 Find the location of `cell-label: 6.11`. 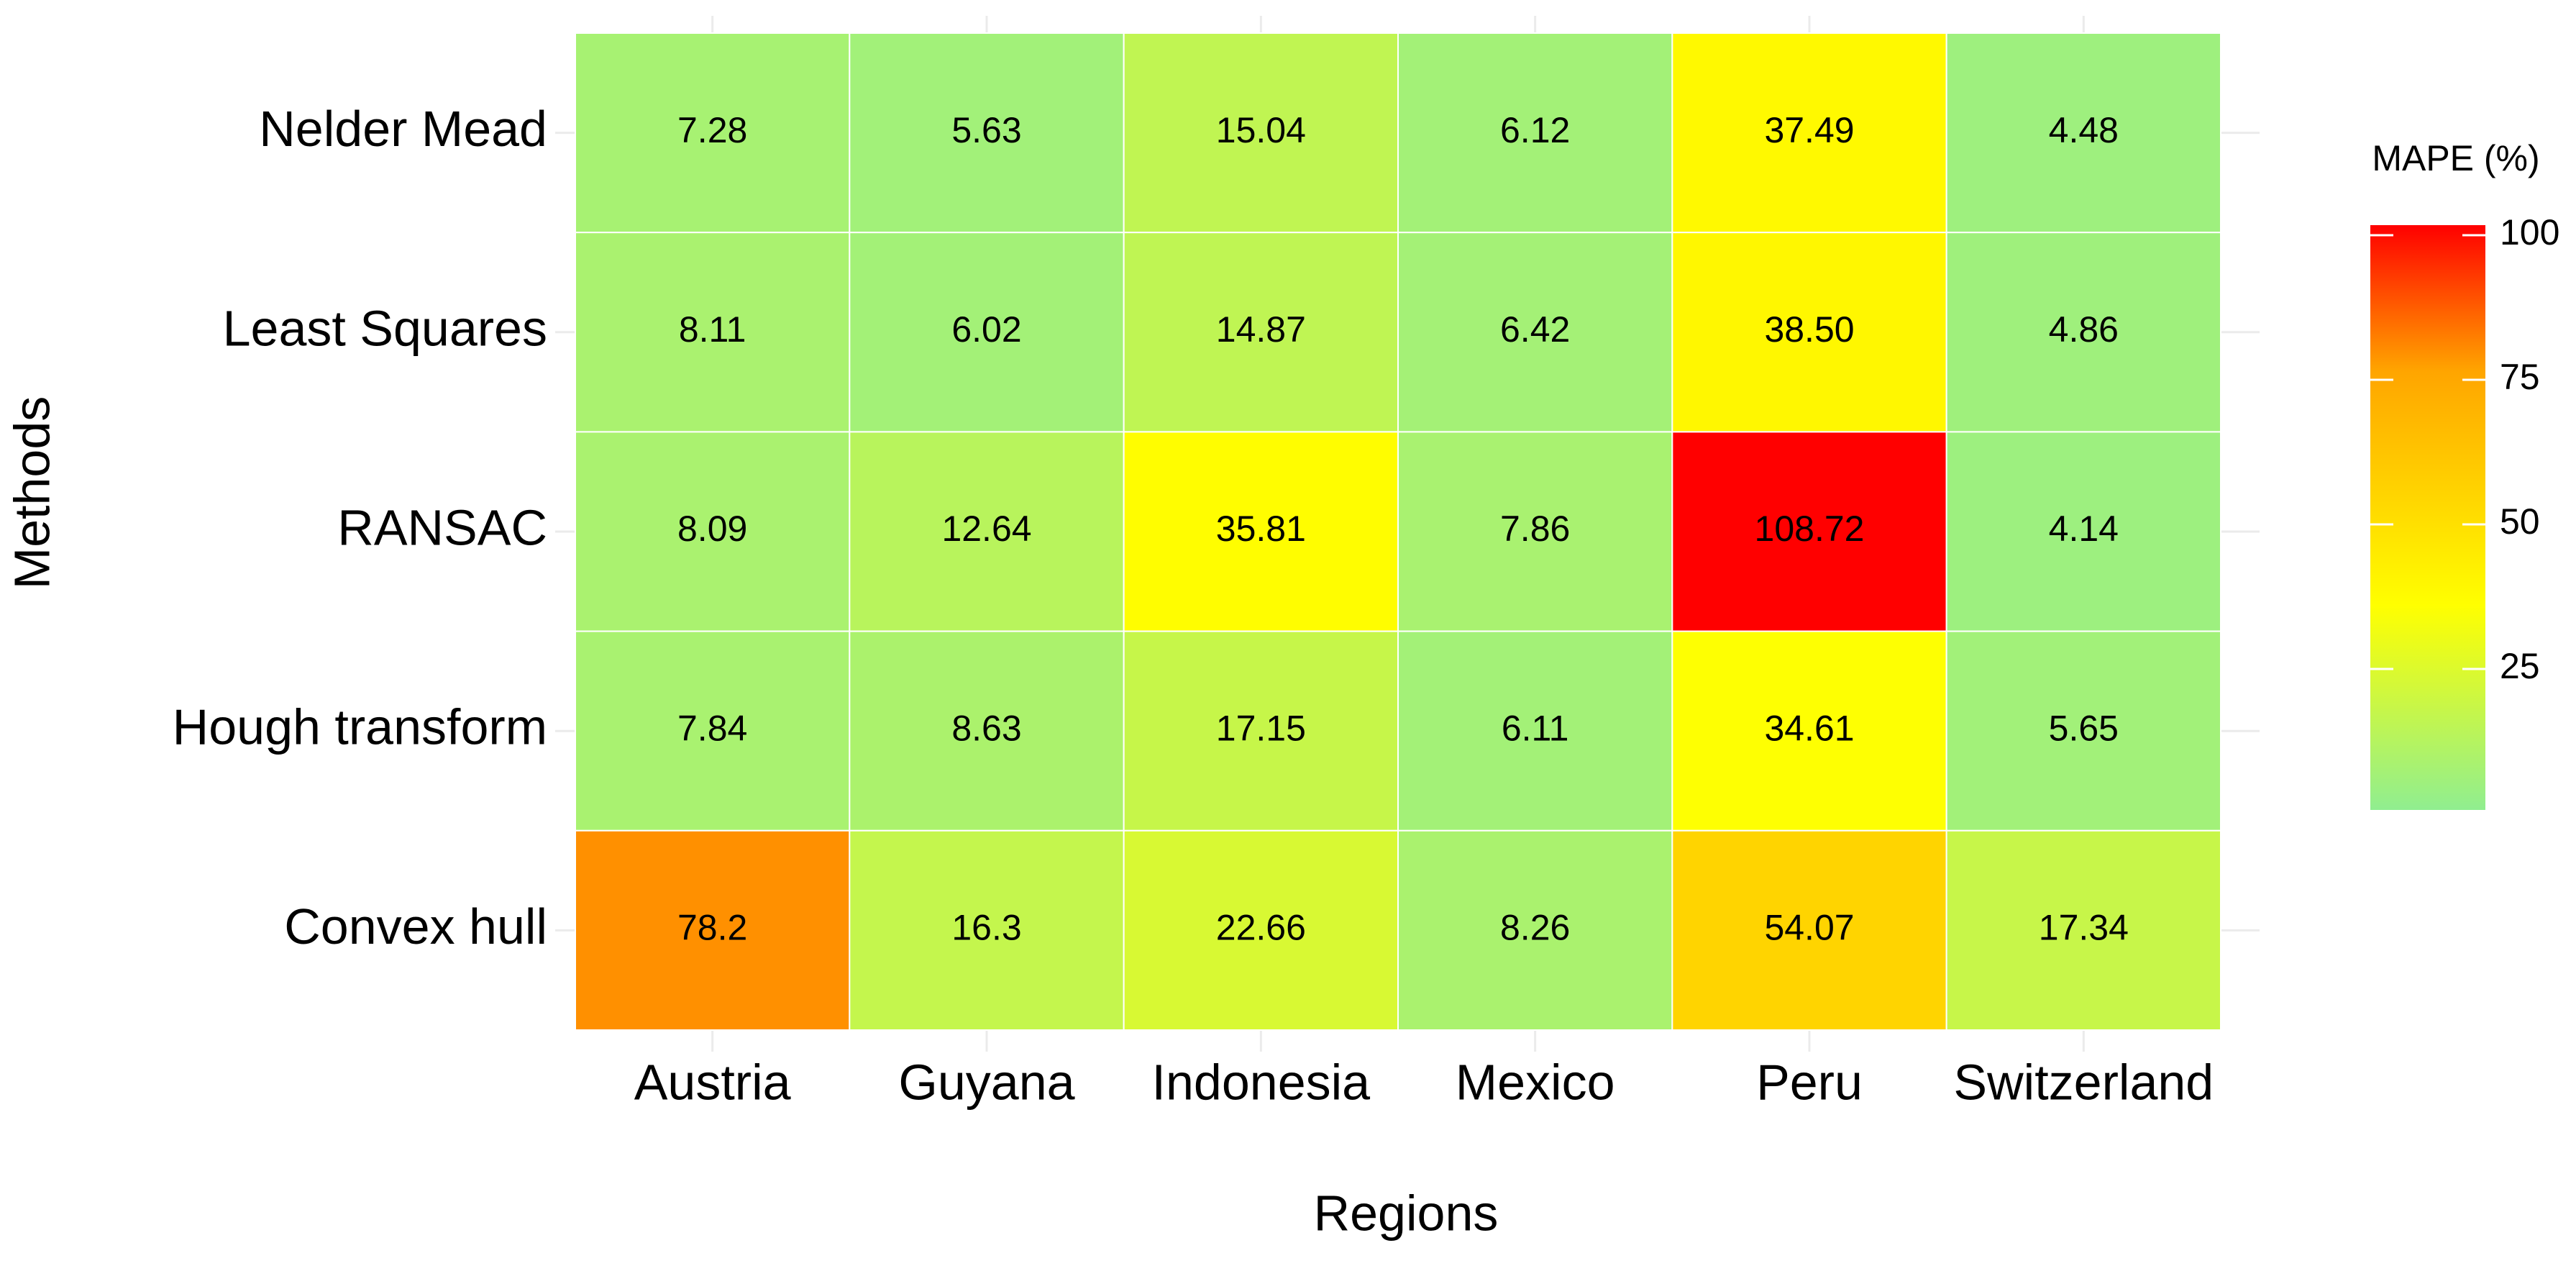

cell-label: 6.11 is located at coordinates (1535, 728).